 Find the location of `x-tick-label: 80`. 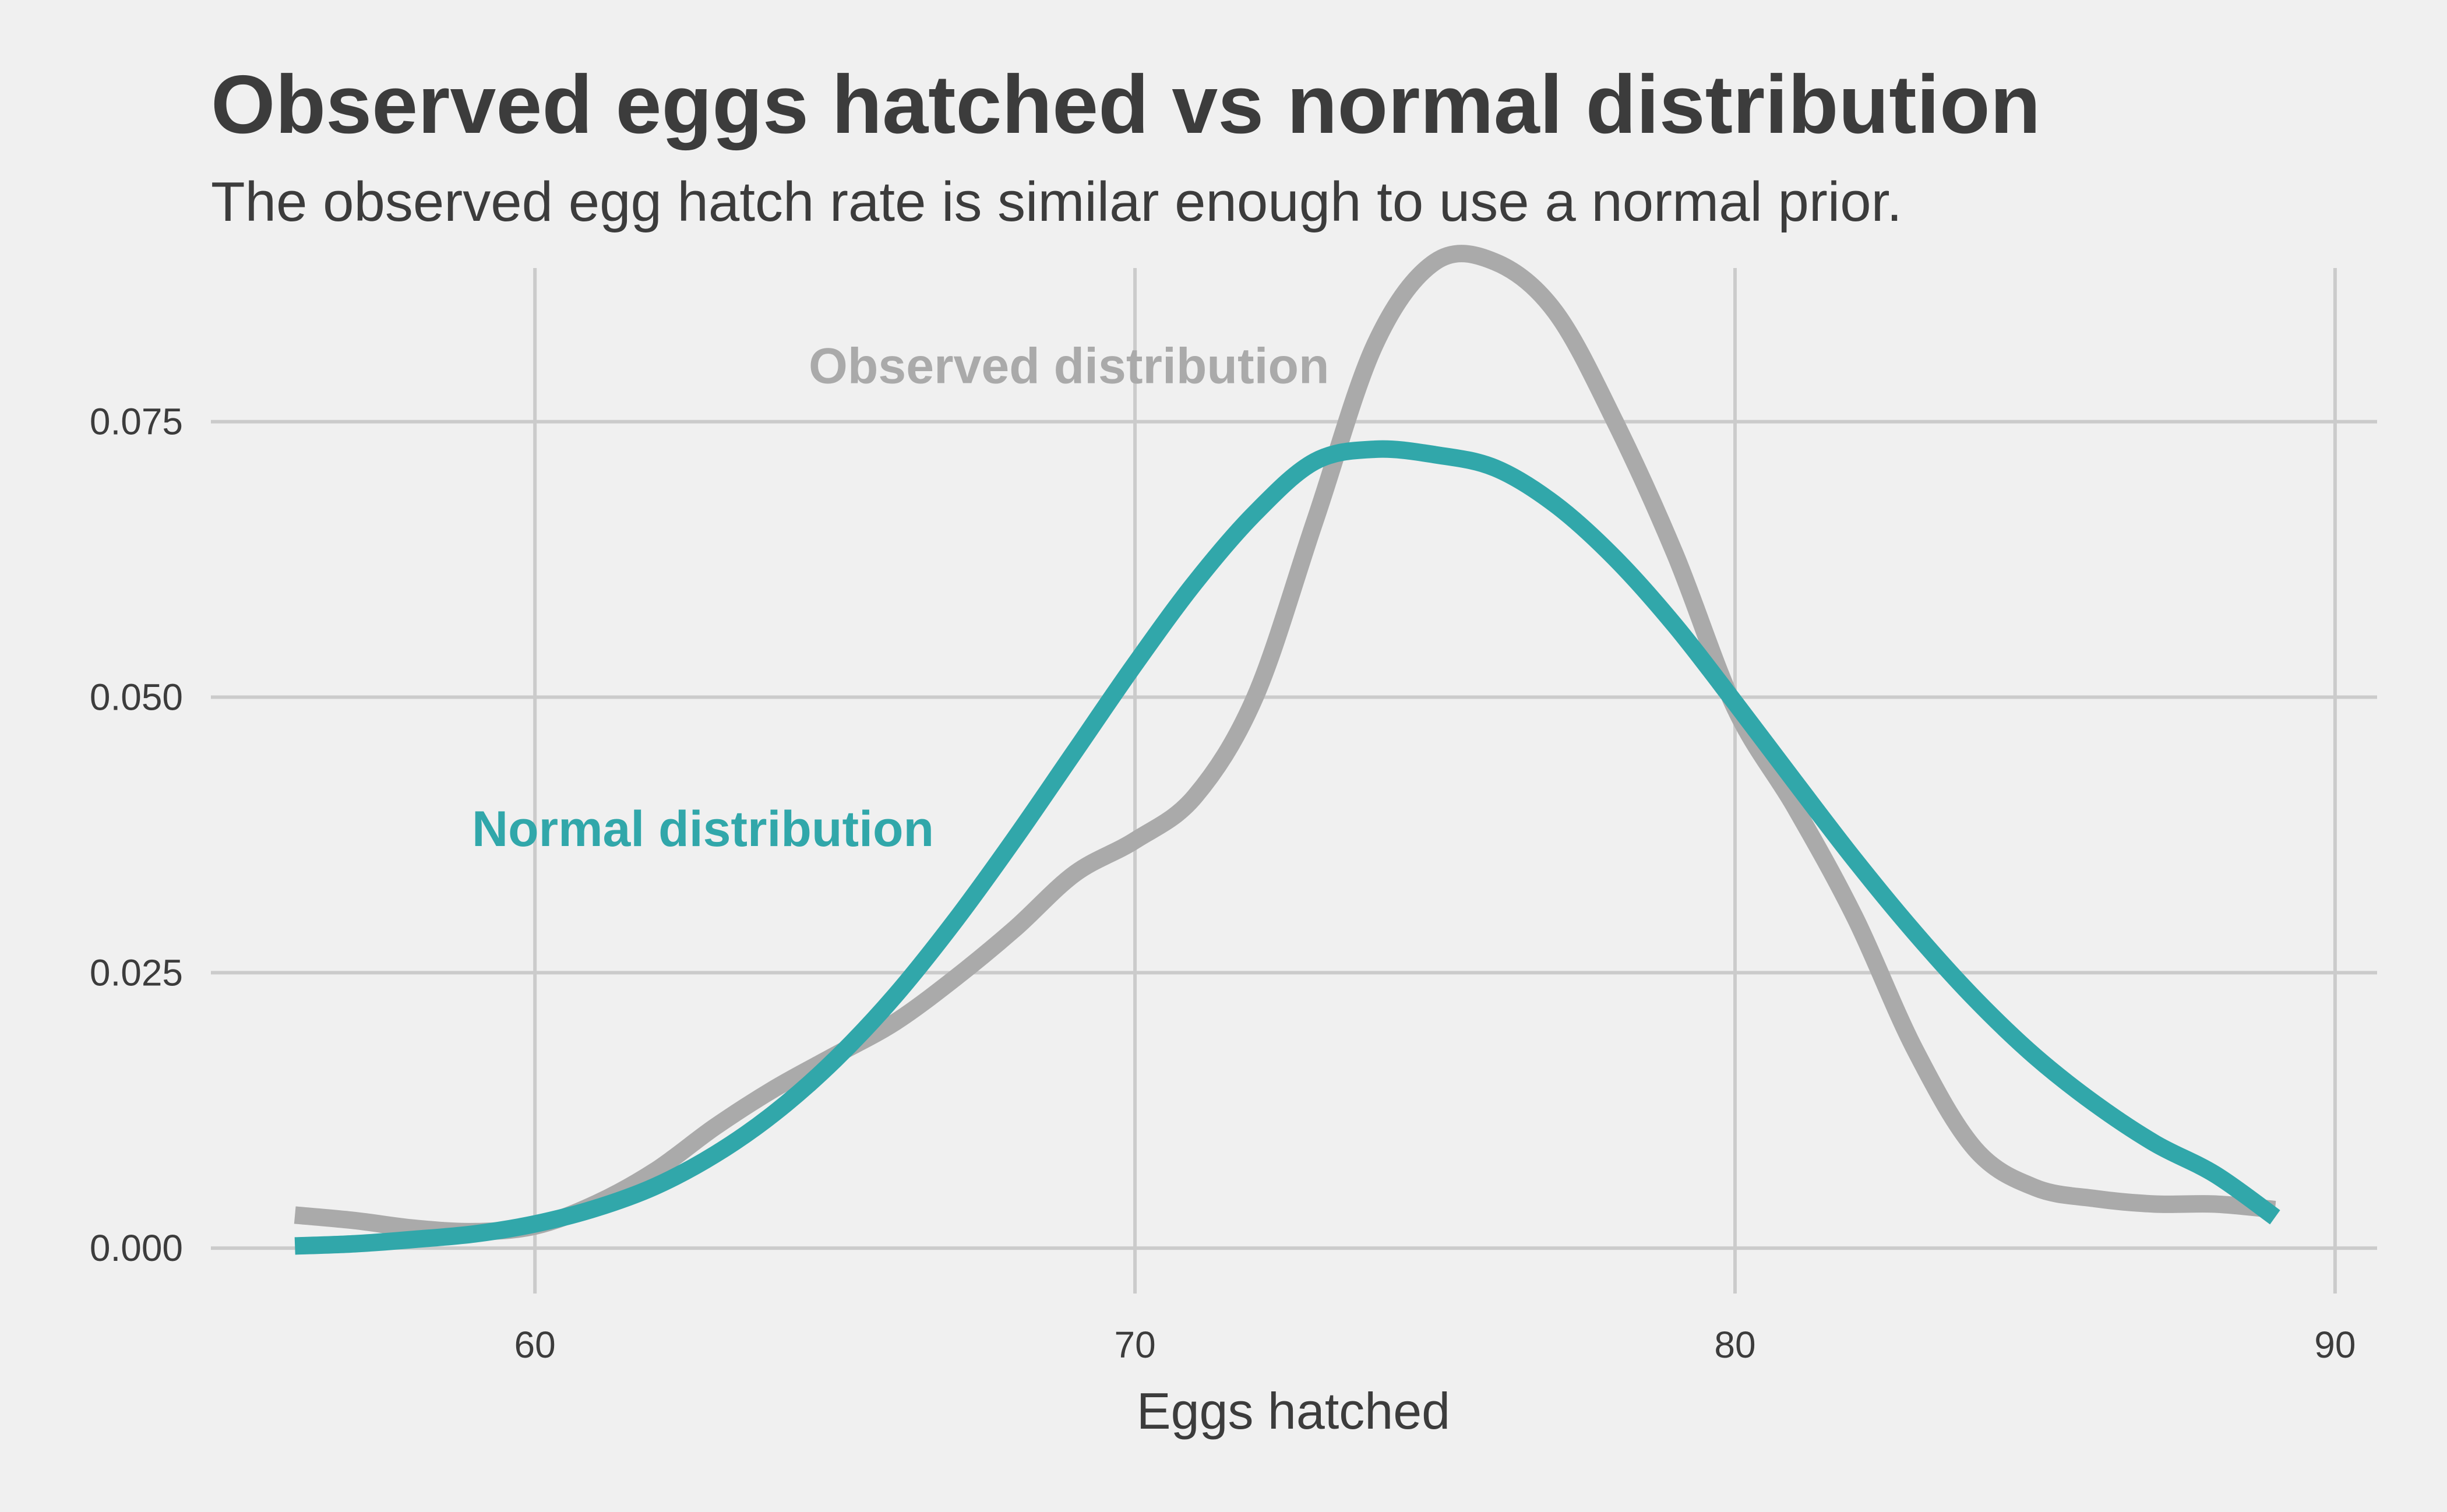

x-tick-label: 80 is located at coordinates (1734, 1345).